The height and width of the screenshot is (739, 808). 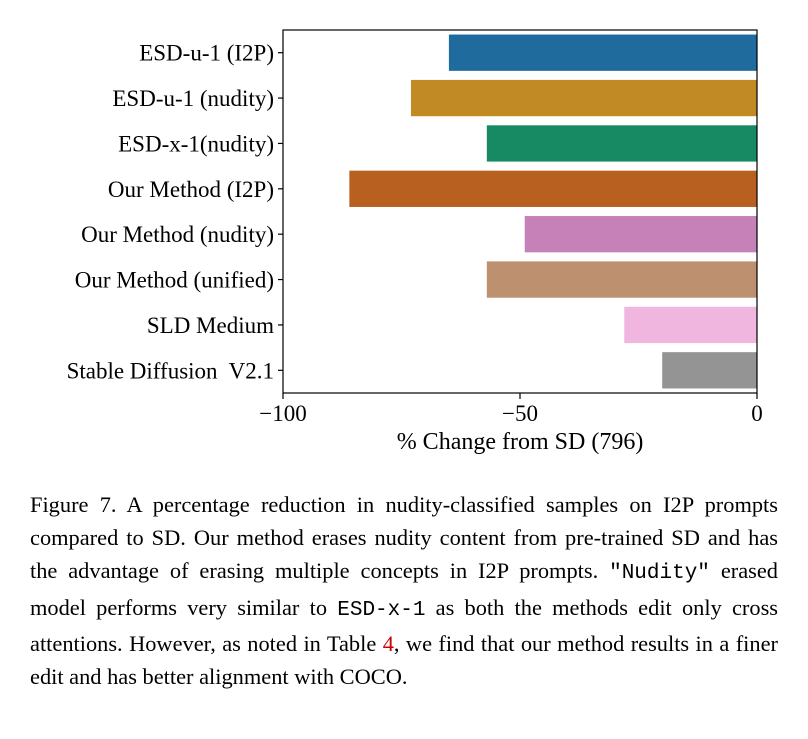 I want to click on x-tick-label: 0, so click(x=757, y=413).